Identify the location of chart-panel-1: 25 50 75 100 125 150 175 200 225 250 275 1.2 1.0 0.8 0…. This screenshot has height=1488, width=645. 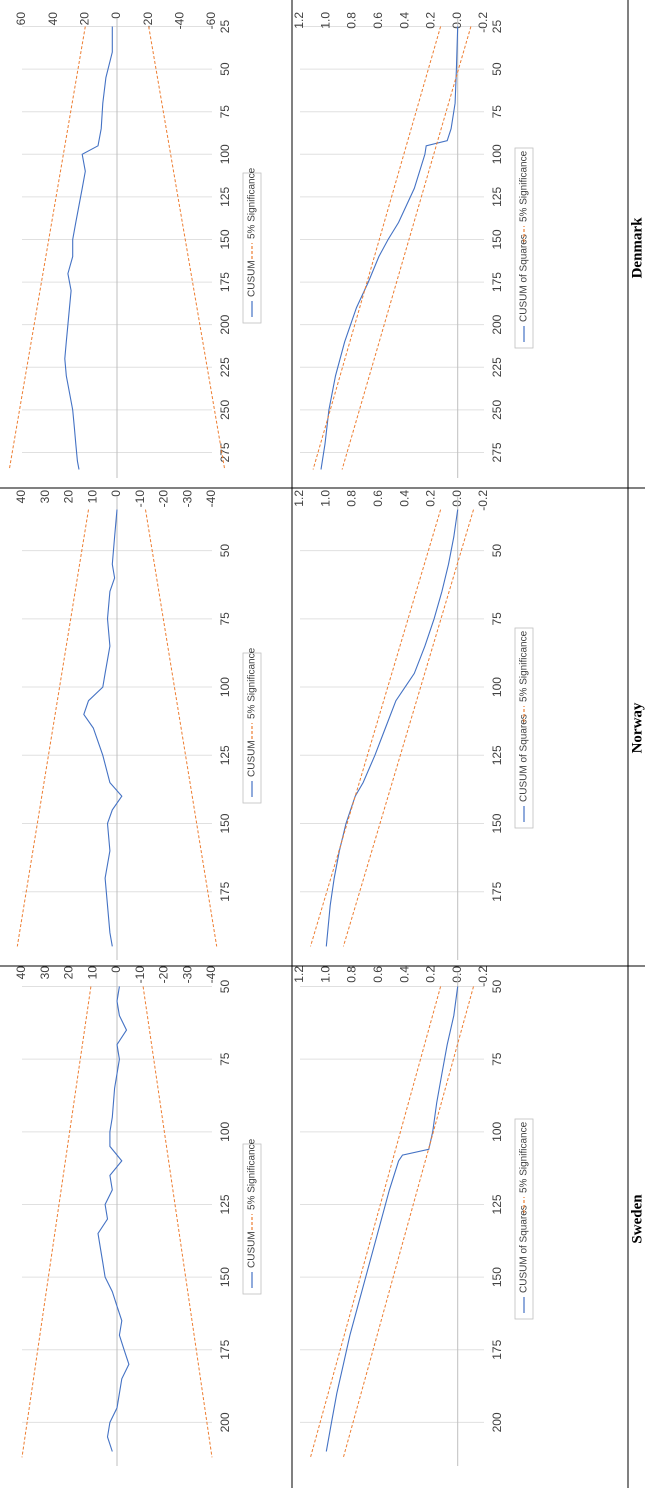
(413, 245).